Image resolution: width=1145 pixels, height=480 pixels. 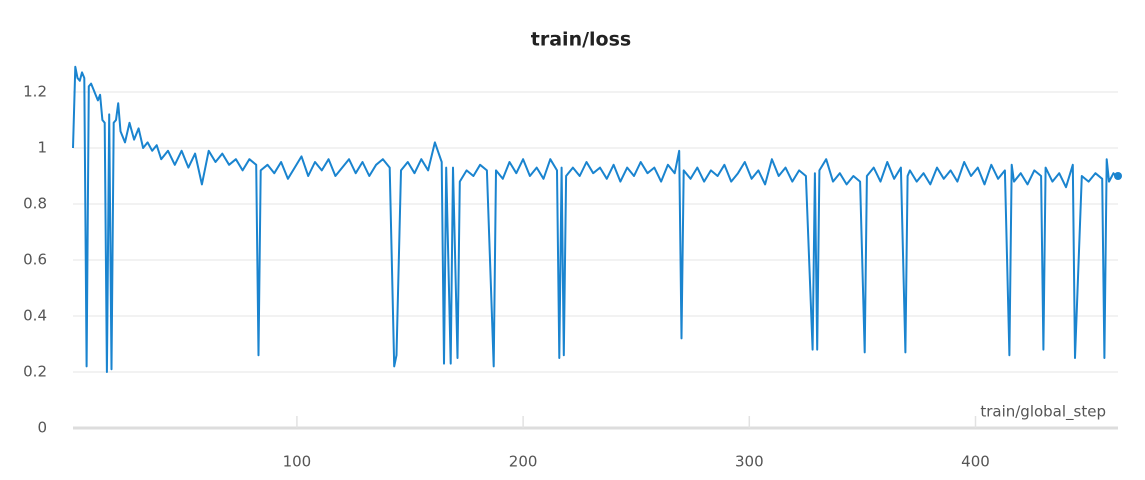 What do you see at coordinates (35, 316) in the screenshot?
I see `y-tick-label: 0.4` at bounding box center [35, 316].